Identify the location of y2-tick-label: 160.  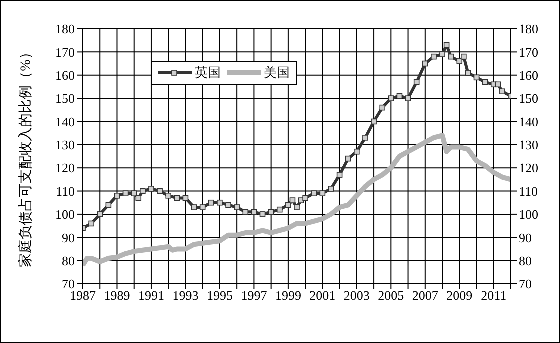
(528, 75).